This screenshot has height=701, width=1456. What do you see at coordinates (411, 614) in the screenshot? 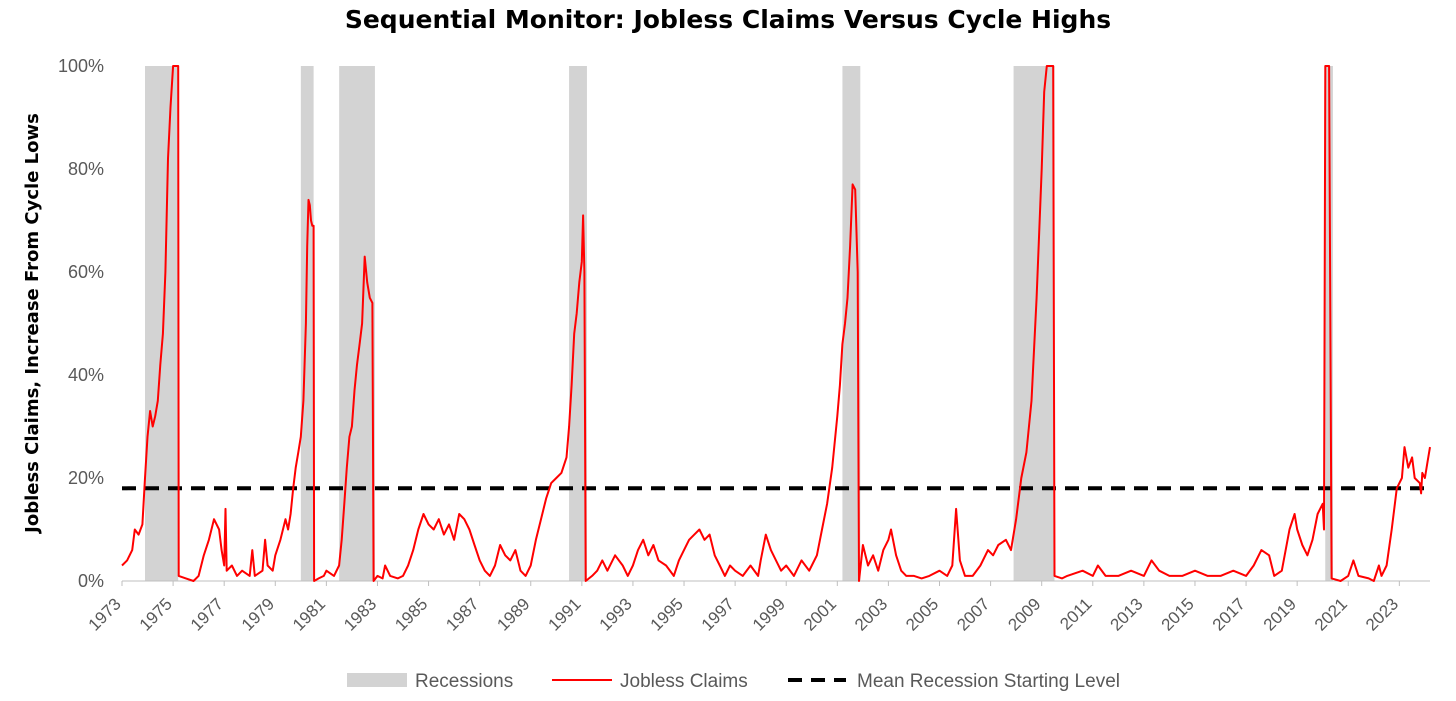
I see `x-tick-label-6: 1985` at bounding box center [411, 614].